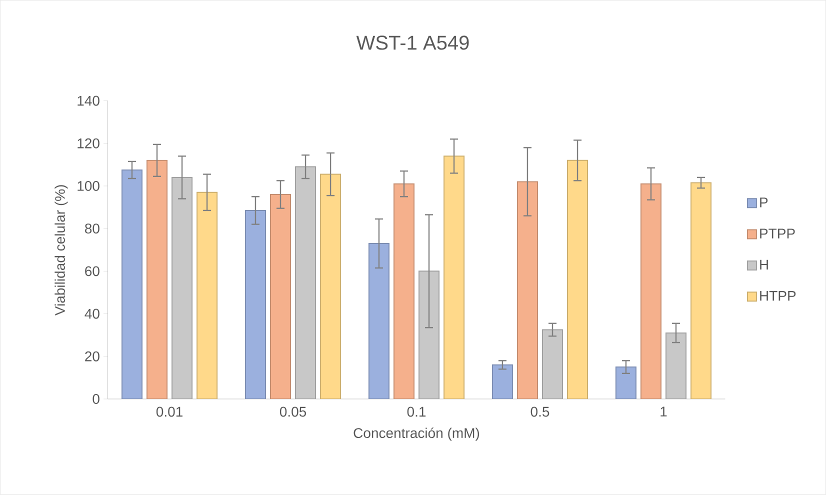 This screenshot has height=495, width=826. What do you see at coordinates (92, 271) in the screenshot?
I see `y-tick-label: 60` at bounding box center [92, 271].